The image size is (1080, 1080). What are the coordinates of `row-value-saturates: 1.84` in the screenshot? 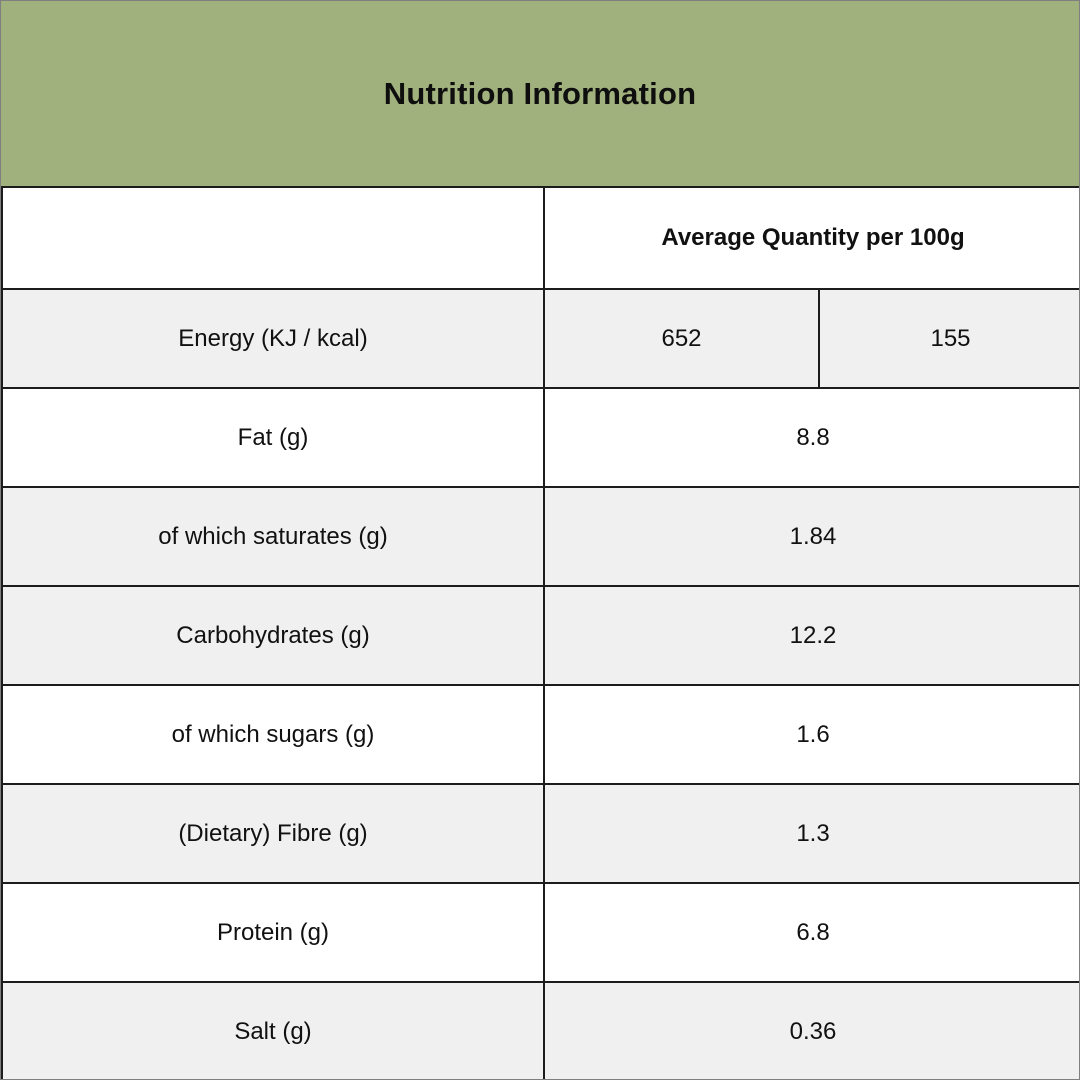 It's located at (810, 536).